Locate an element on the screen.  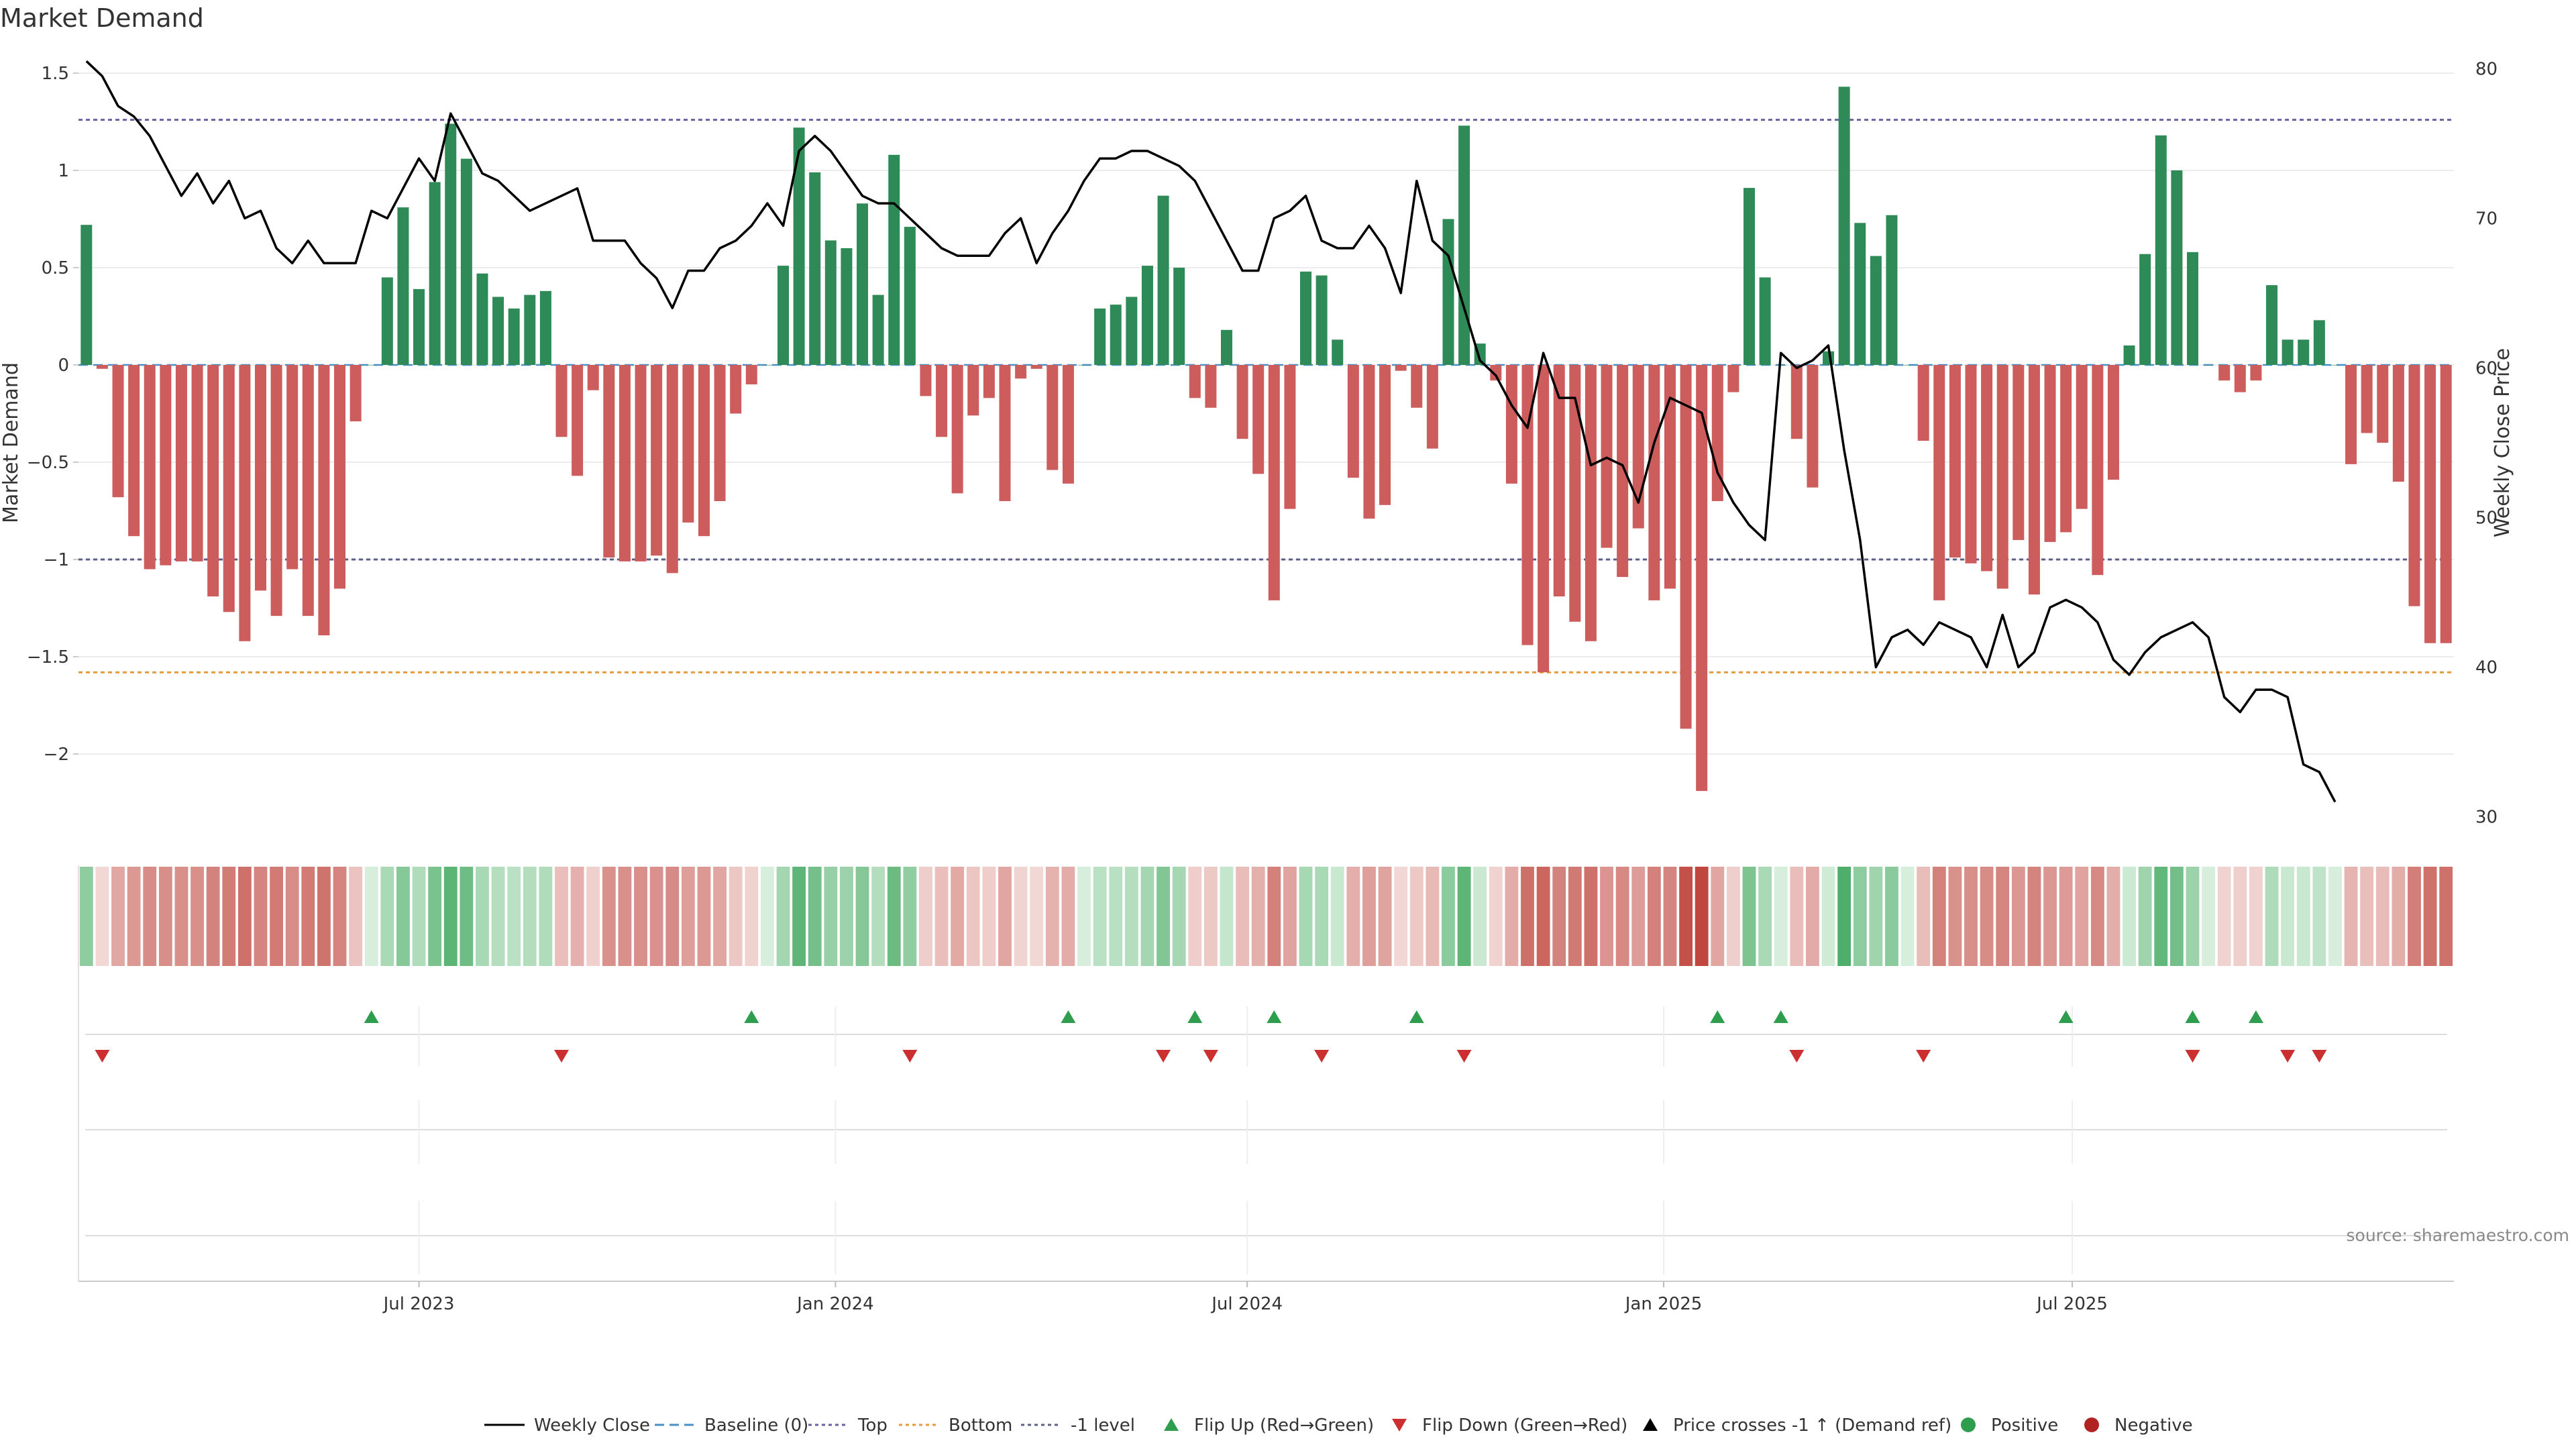
y2-tick-label: 80 is located at coordinates (2486, 69).